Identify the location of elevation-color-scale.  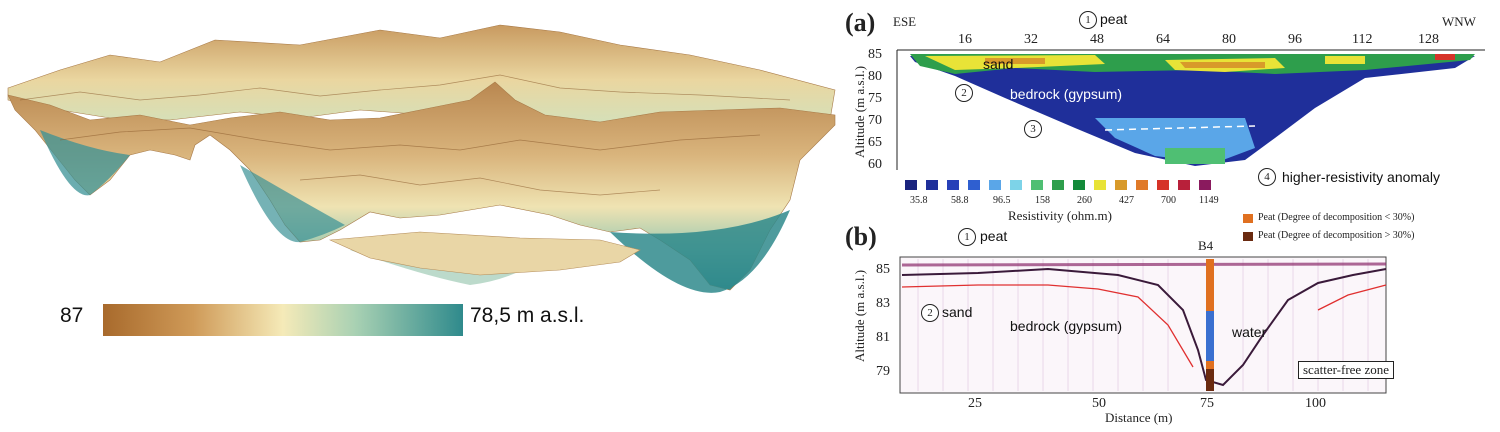
(283, 320).